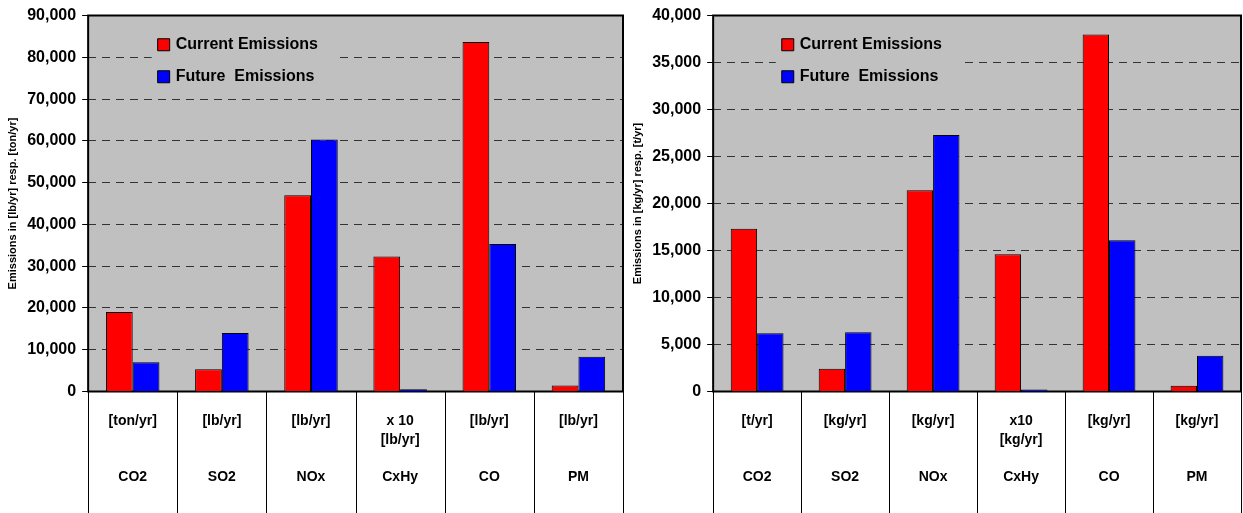 The width and height of the screenshot is (1243, 513). What do you see at coordinates (52, 182) in the screenshot?
I see `y-tick-label: 50,000` at bounding box center [52, 182].